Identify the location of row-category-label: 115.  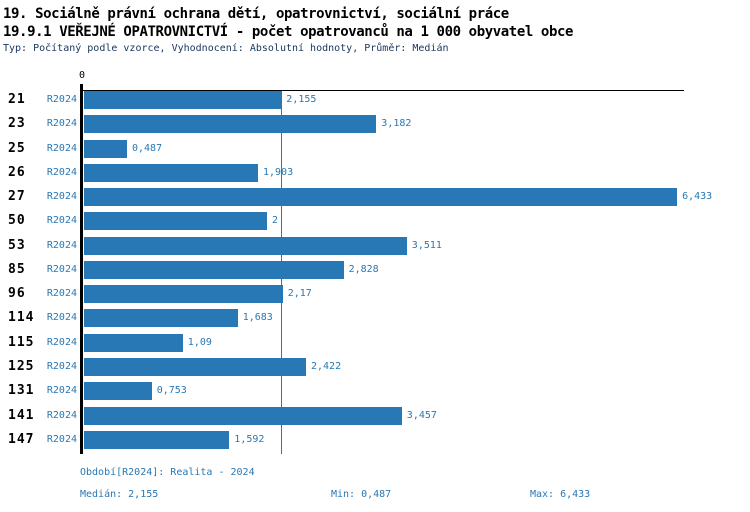
(21, 342).